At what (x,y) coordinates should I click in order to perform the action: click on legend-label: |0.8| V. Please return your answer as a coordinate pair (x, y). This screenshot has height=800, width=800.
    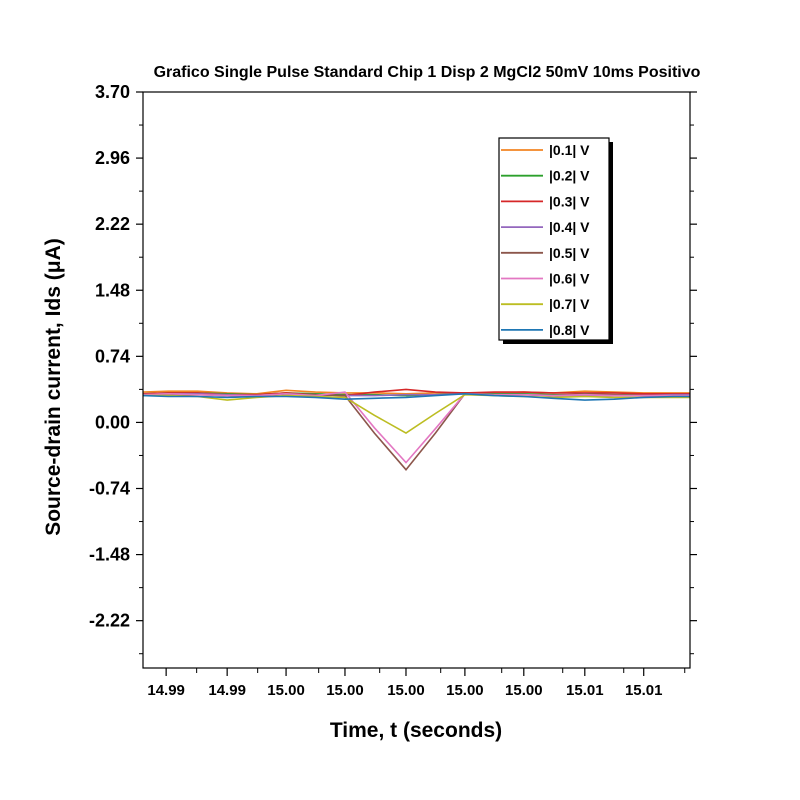
    Looking at the image, I should click on (569, 330).